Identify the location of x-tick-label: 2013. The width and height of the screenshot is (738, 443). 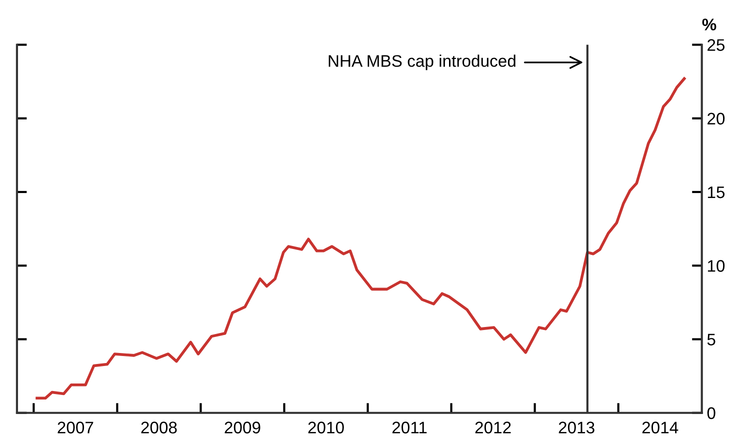
(576, 428).